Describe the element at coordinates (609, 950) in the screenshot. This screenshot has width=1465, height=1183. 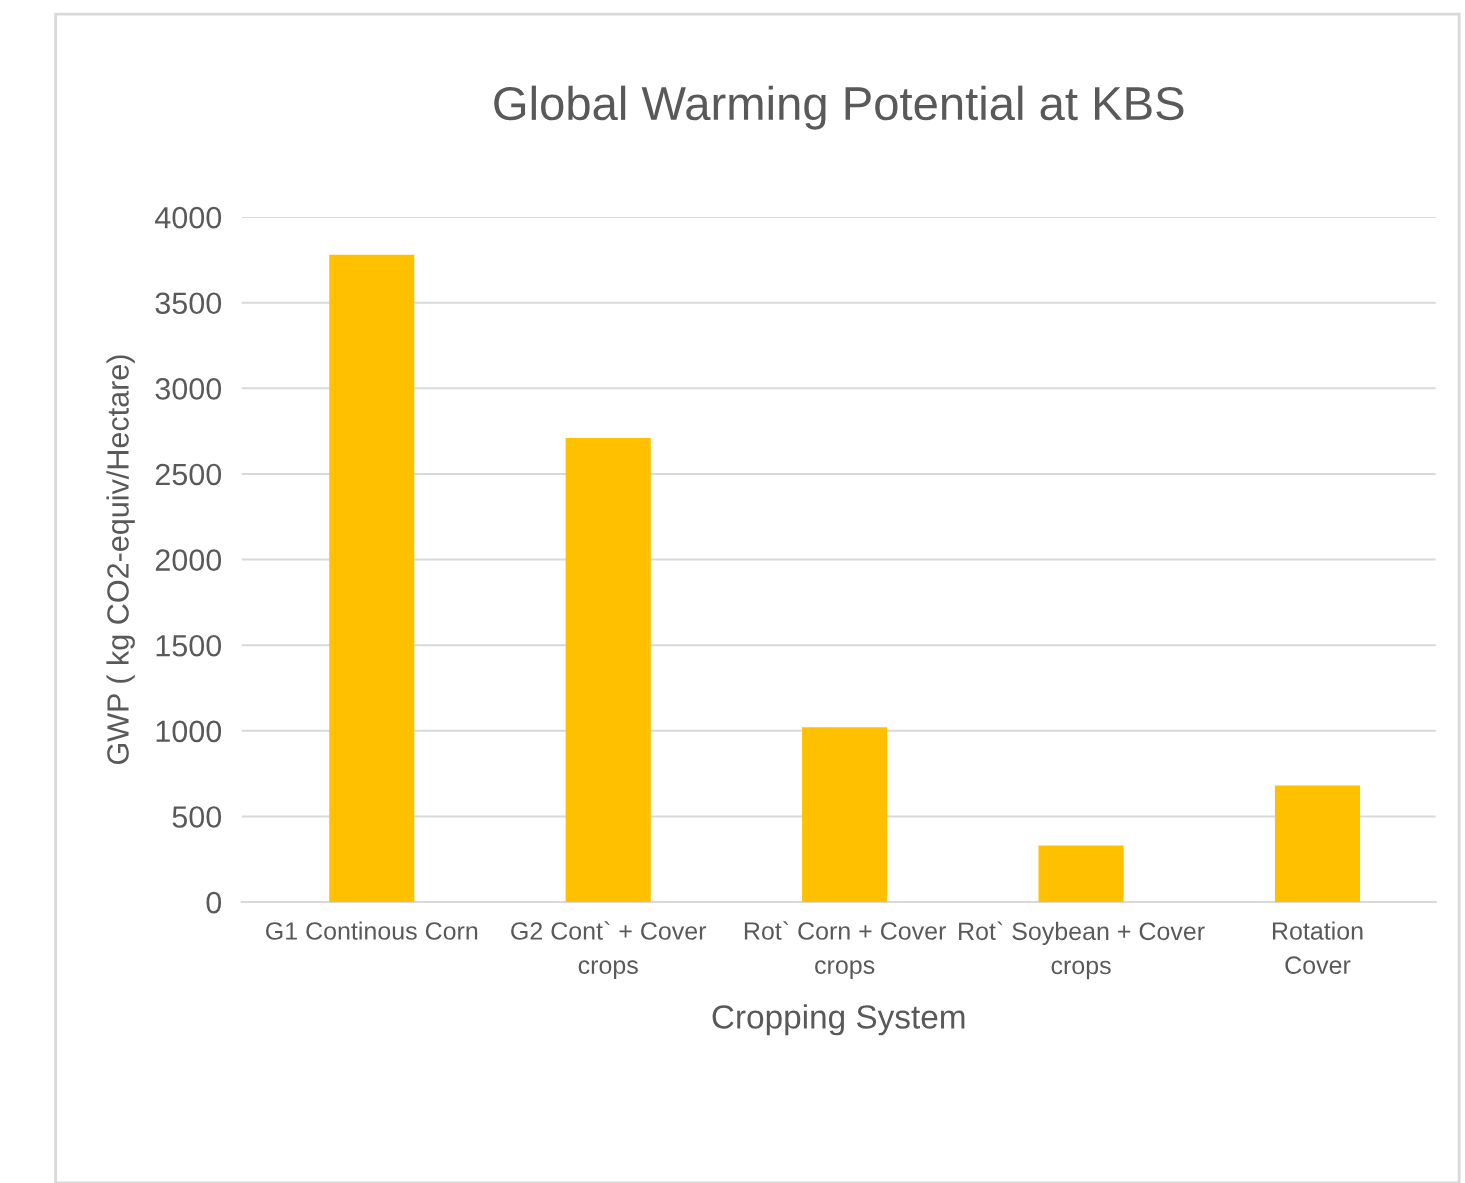
I see `x-tick-label: G2 Cont` + Cover crops` at that location.